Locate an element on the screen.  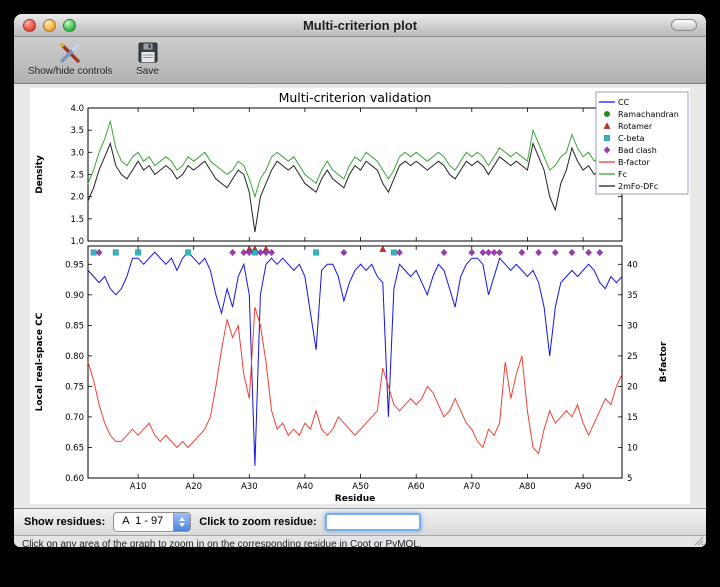
tools-icon is located at coordinates (70, 53).